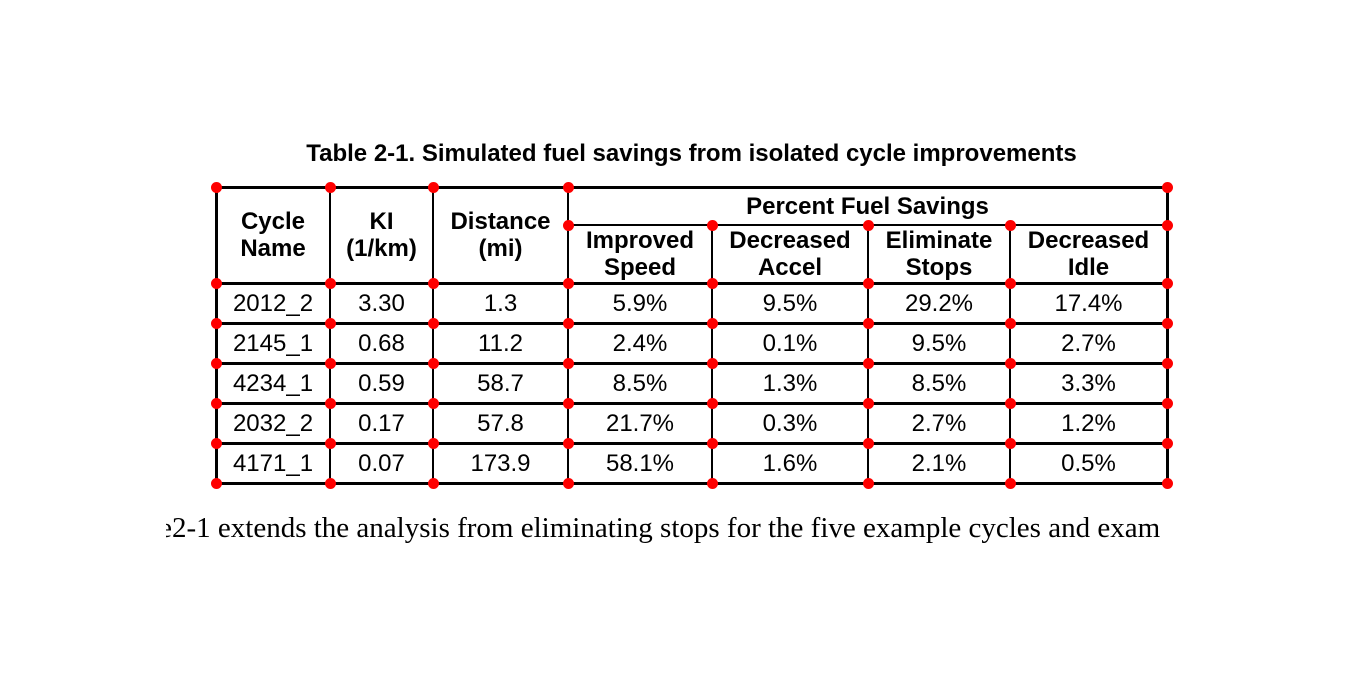 The image size is (1366, 674). Describe the element at coordinates (500, 463) in the screenshot. I see `table-cell: 173.9` at that location.